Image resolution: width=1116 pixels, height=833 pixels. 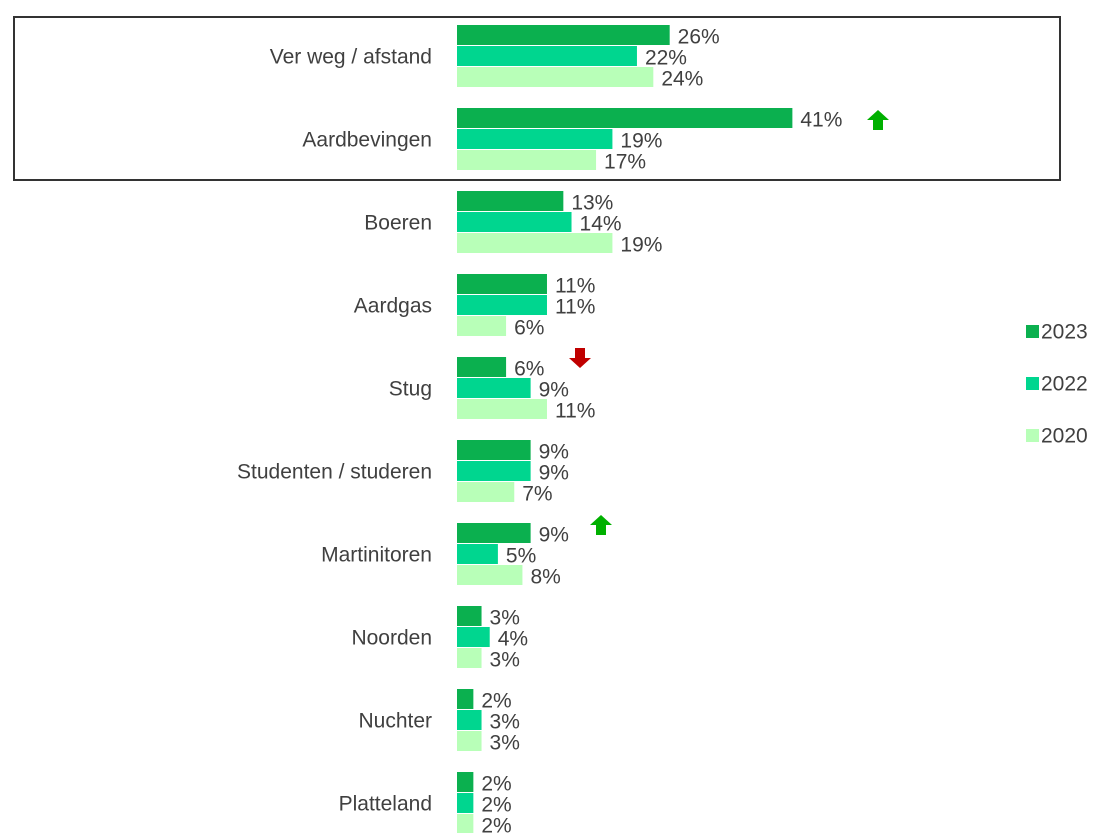 I want to click on data-label: 5%, so click(x=521, y=556).